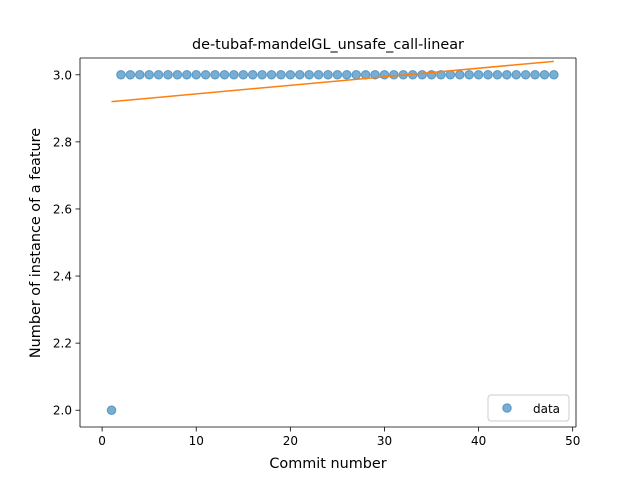 Image resolution: width=640 pixels, height=480 pixels. Describe the element at coordinates (327, 464) in the screenshot. I see `x-axis-label: Commit number` at that location.